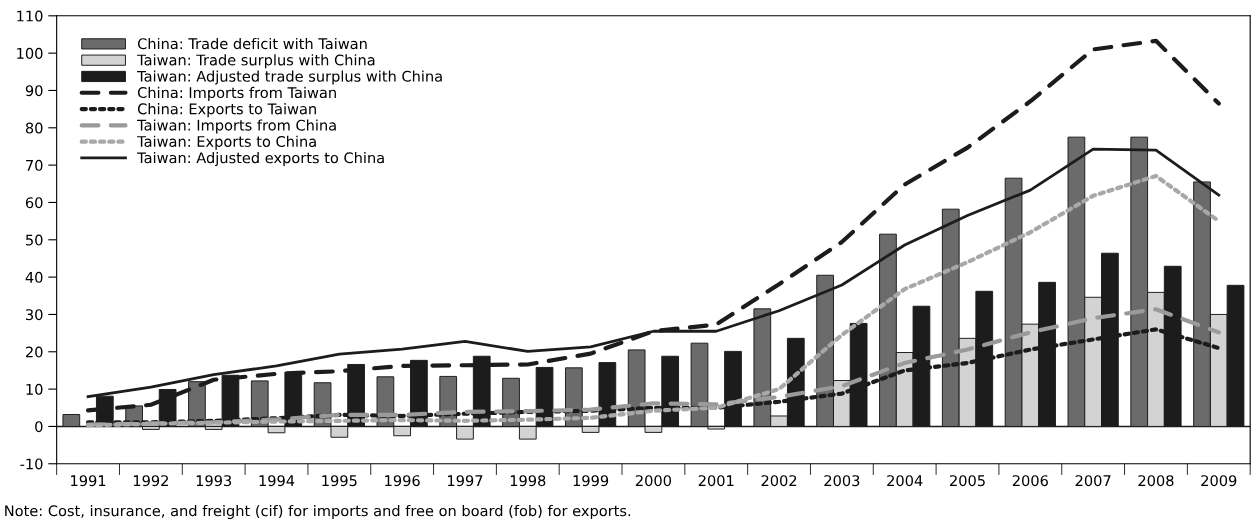  What do you see at coordinates (34, 240) in the screenshot?
I see `y-tick-label: 50` at bounding box center [34, 240].